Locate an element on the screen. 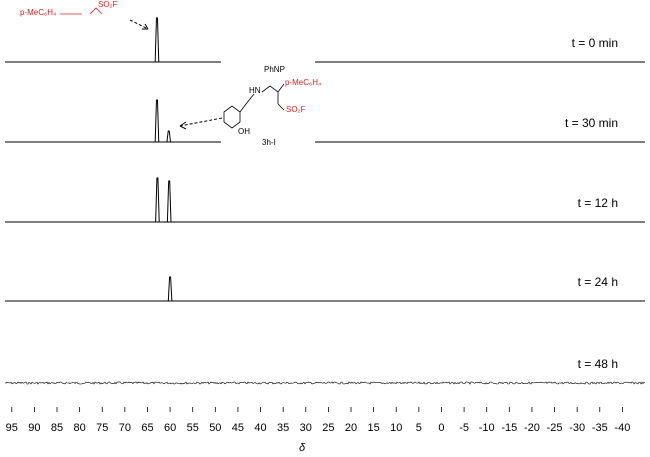 This screenshot has width=650, height=457. annotation: 3h-I is located at coordinates (269, 142).